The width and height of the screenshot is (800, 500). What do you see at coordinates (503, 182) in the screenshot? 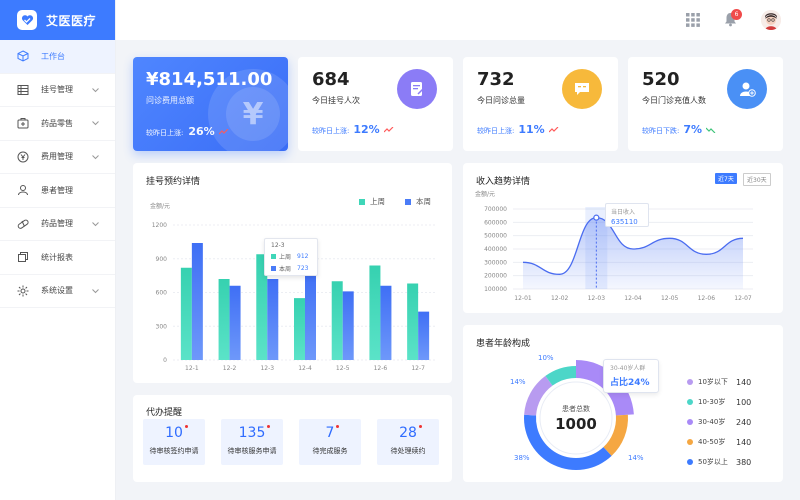
I see `income-chart-title: 收入趋势详情` at bounding box center [503, 182].